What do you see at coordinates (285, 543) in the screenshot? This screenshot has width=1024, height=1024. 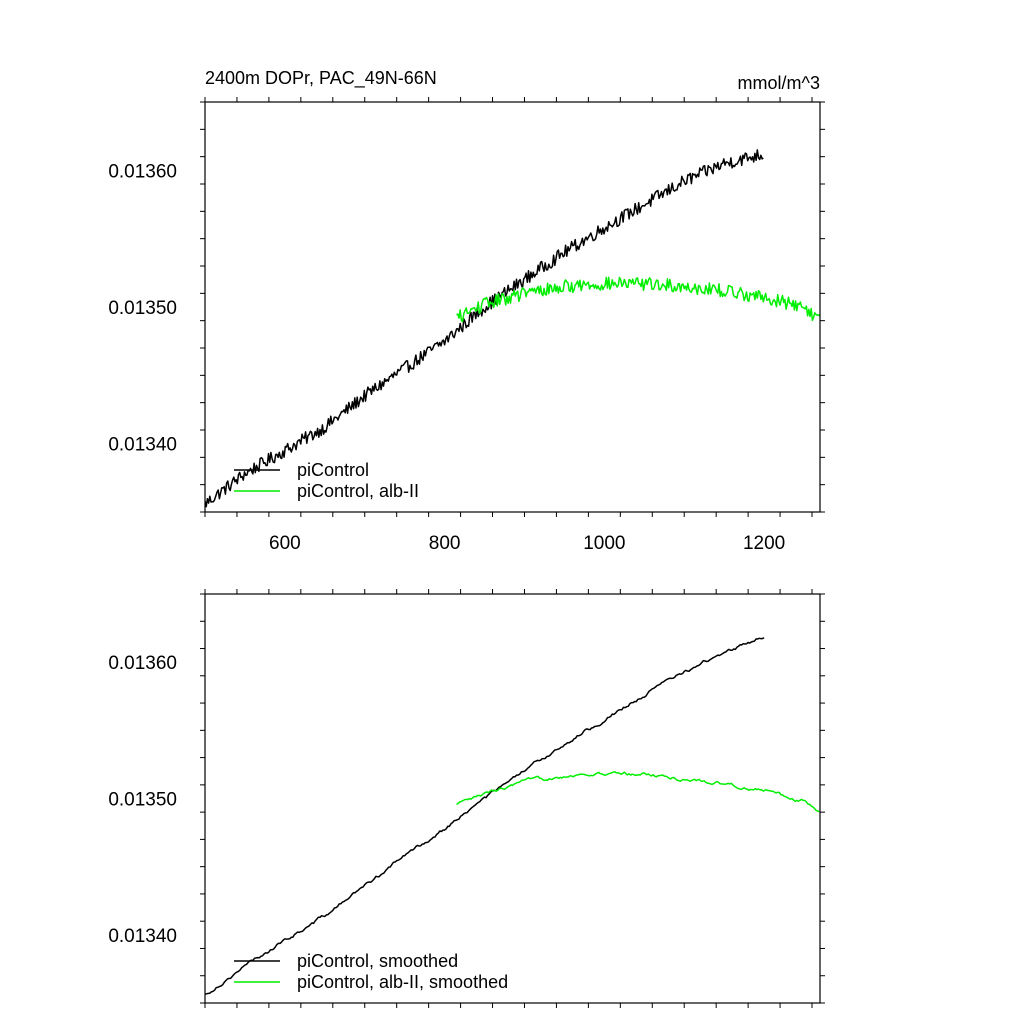 I see `x-tick-label: 600` at bounding box center [285, 543].